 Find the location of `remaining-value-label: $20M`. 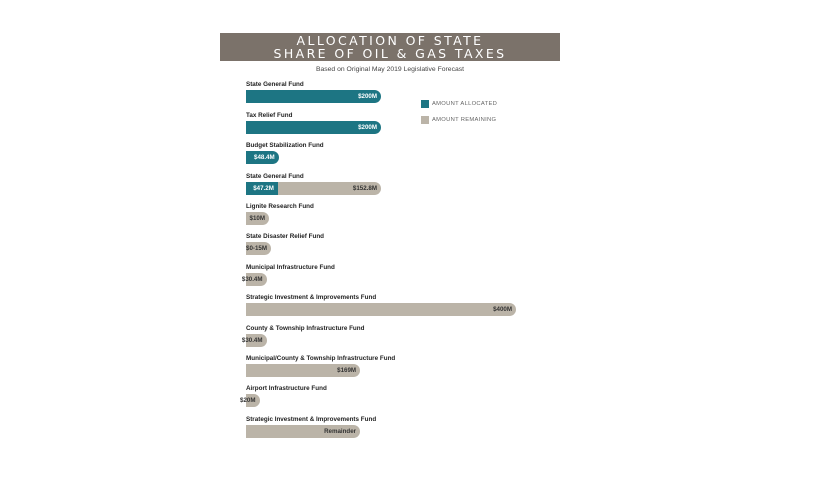

remaining-value-label: $20M is located at coordinates (248, 400).